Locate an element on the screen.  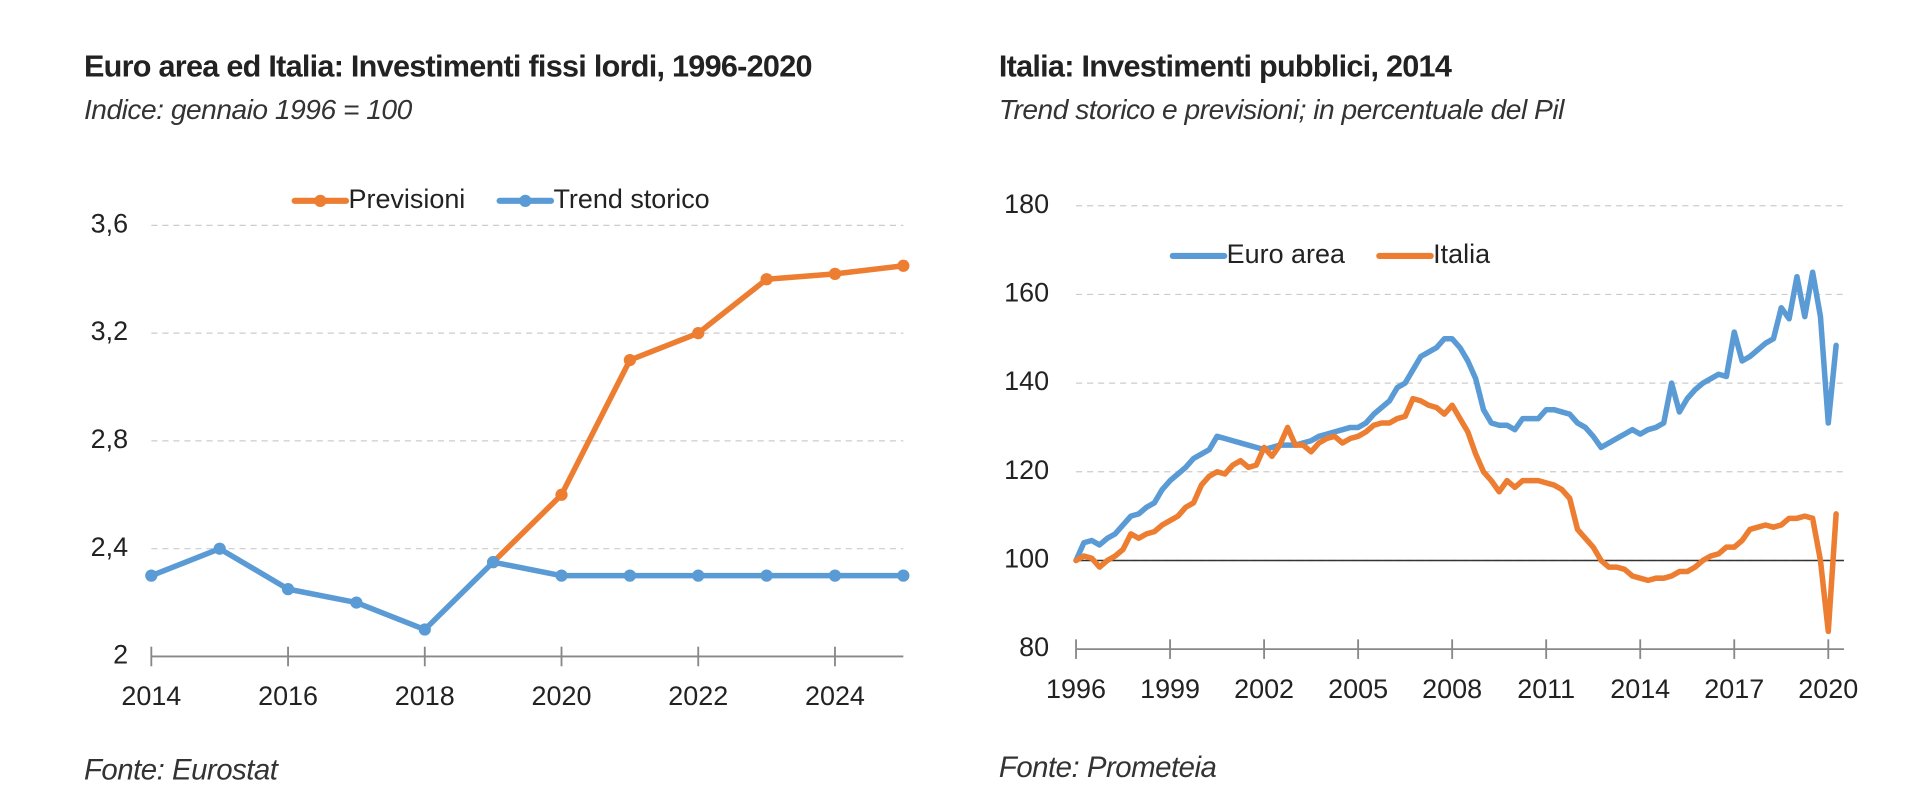
legend-label: Italia is located at coordinates (1461, 254).